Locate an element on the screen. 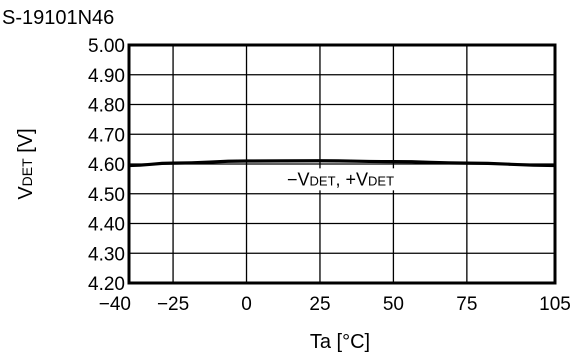 This screenshot has height=357, width=588. x-tick-labels: −40 −25 0 25 50 75 105 is located at coordinates (335, 304).